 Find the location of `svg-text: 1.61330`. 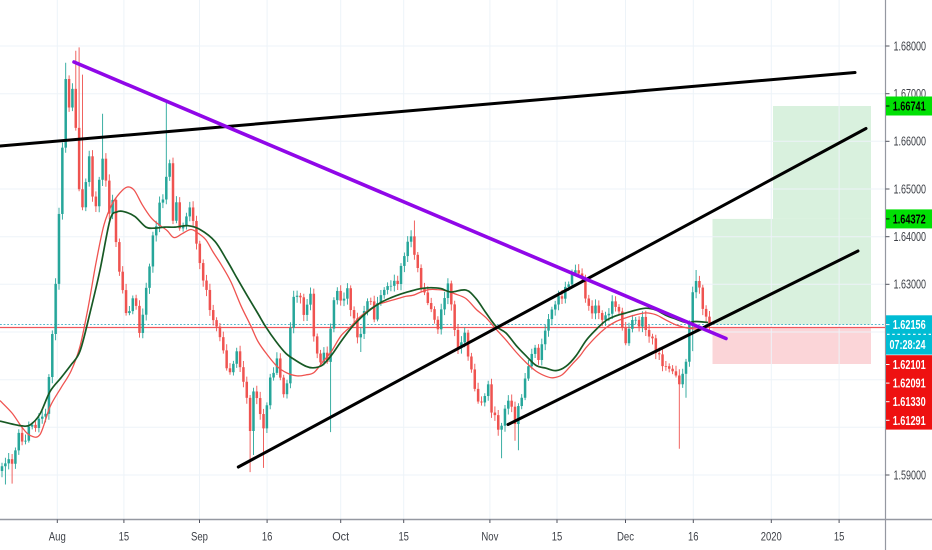

svg-text: 1.61330 is located at coordinates (909, 402).